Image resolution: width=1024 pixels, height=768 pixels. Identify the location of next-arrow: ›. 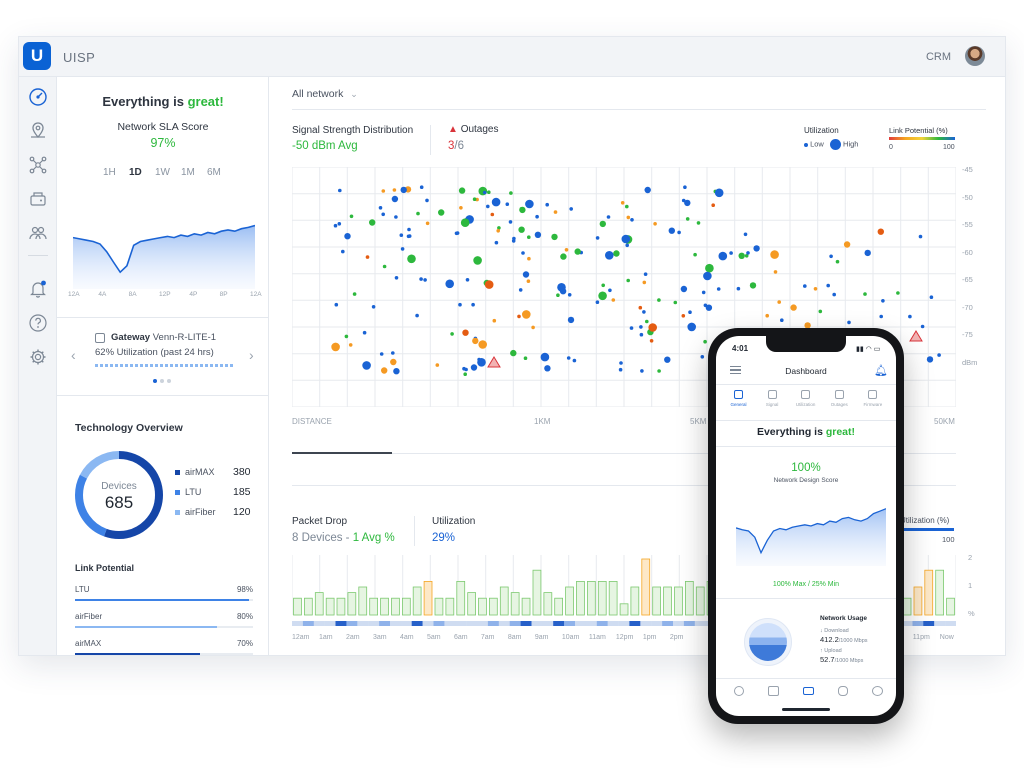
(251, 355).